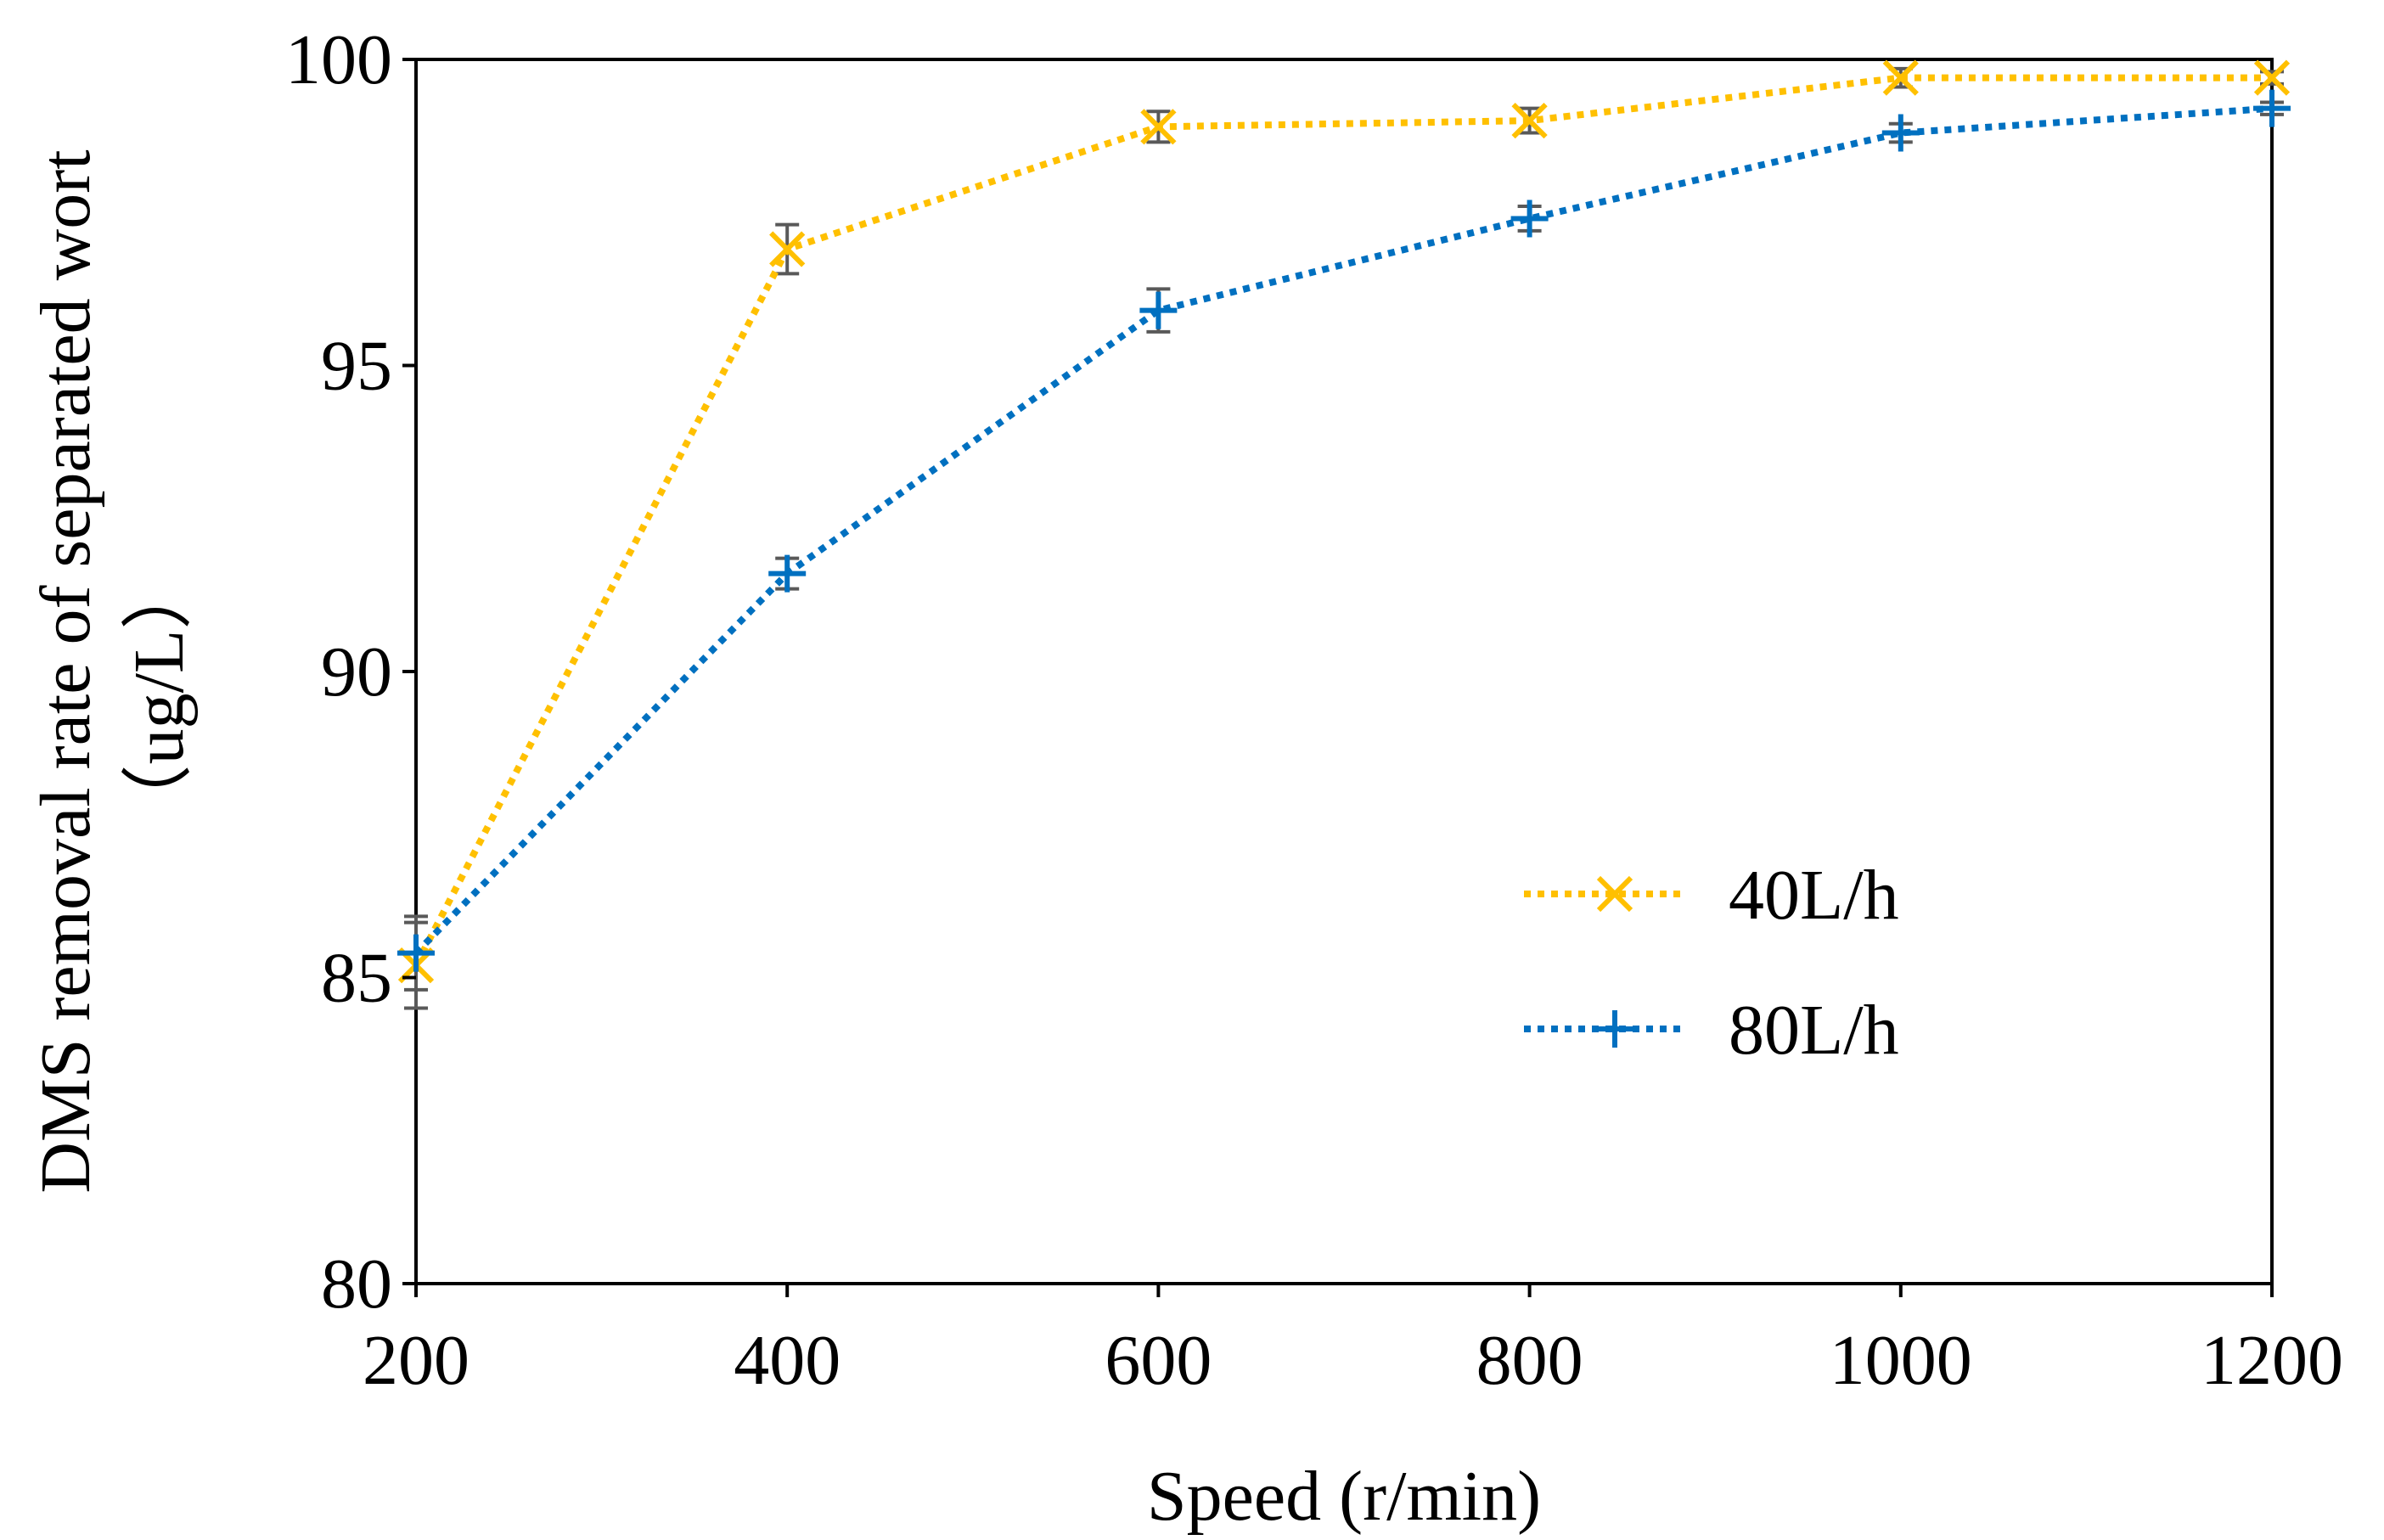 This screenshot has height=1540, width=2384. I want to click on y-tick-label-90: 90, so click(357, 671).